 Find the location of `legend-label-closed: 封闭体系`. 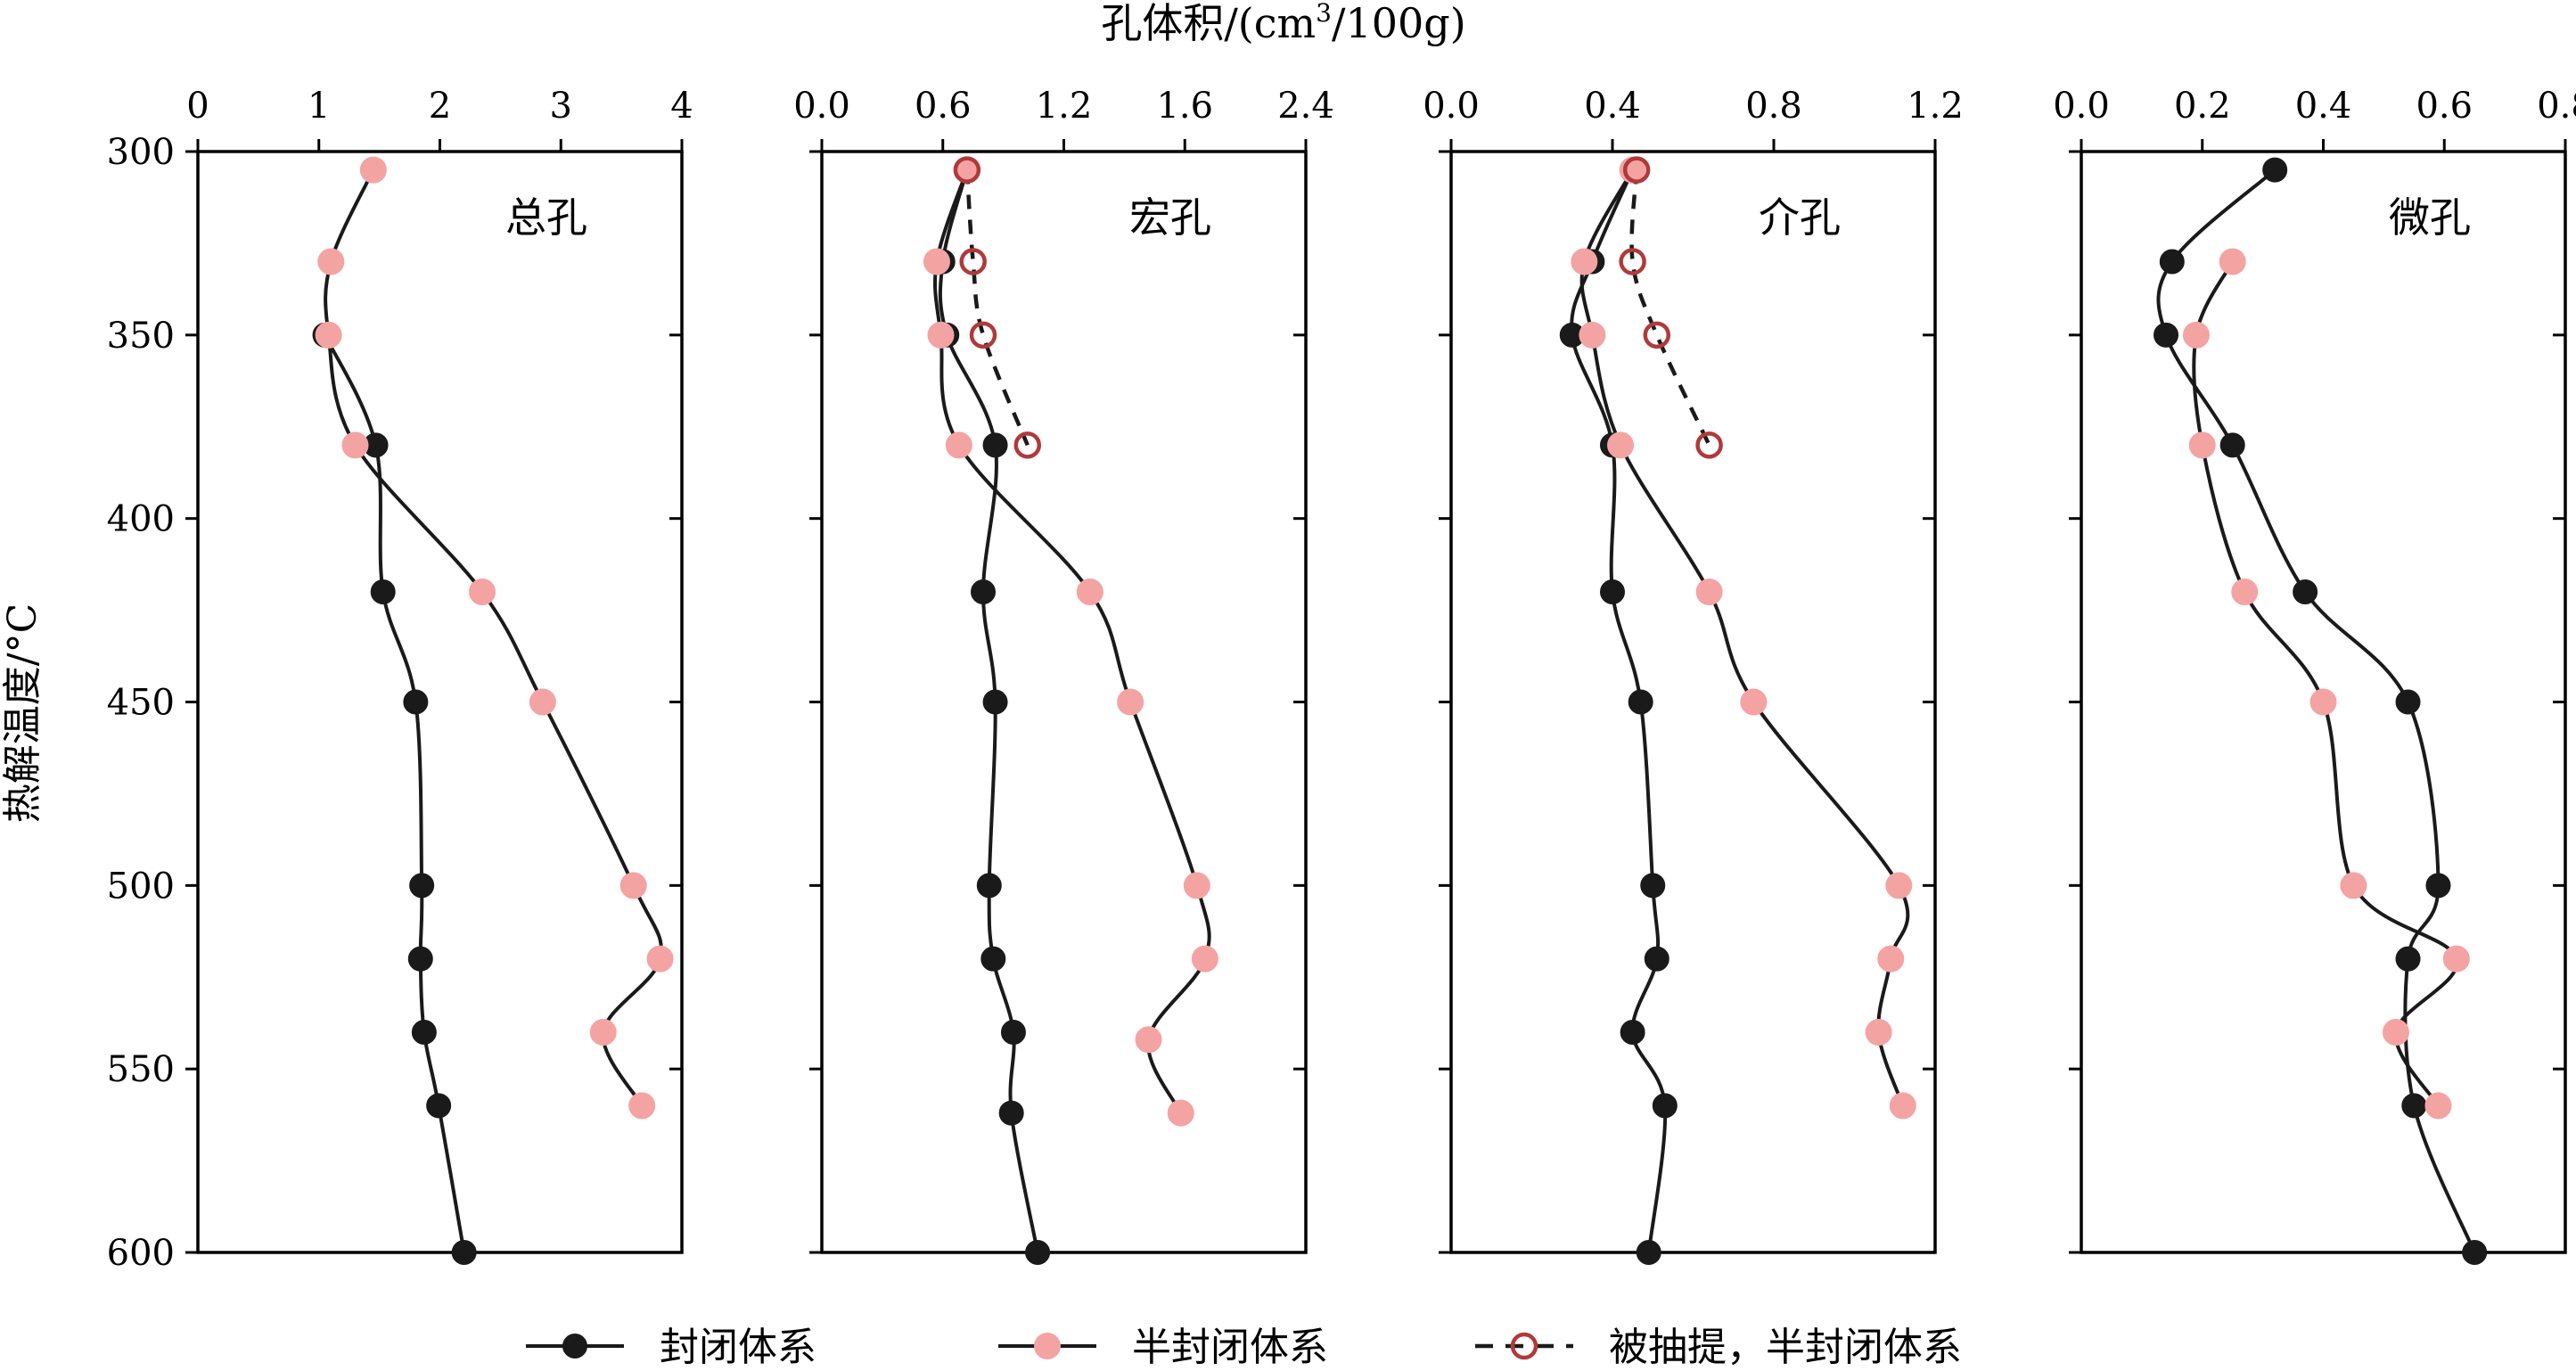

legend-label-closed: 封闭体系 is located at coordinates (738, 1348).